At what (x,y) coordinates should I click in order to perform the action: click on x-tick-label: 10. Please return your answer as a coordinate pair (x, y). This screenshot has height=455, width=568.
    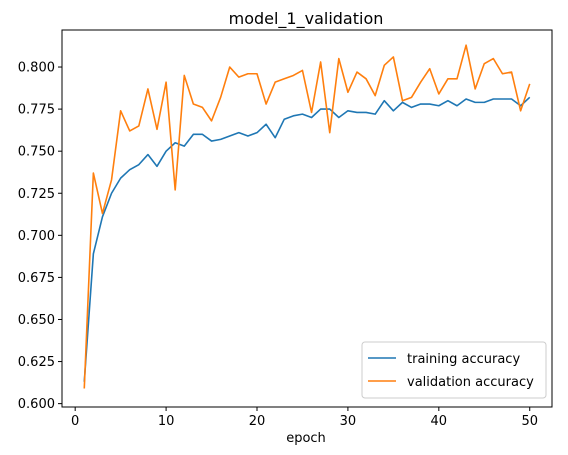
    Looking at the image, I should click on (166, 421).